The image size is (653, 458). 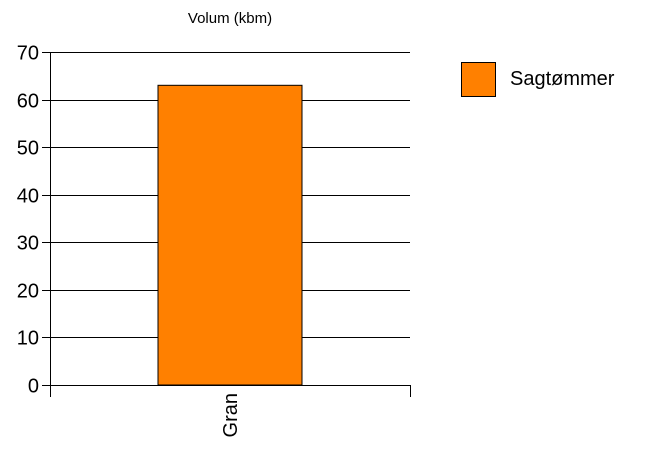 I want to click on y-tick-label: 70, so click(x=28, y=54).